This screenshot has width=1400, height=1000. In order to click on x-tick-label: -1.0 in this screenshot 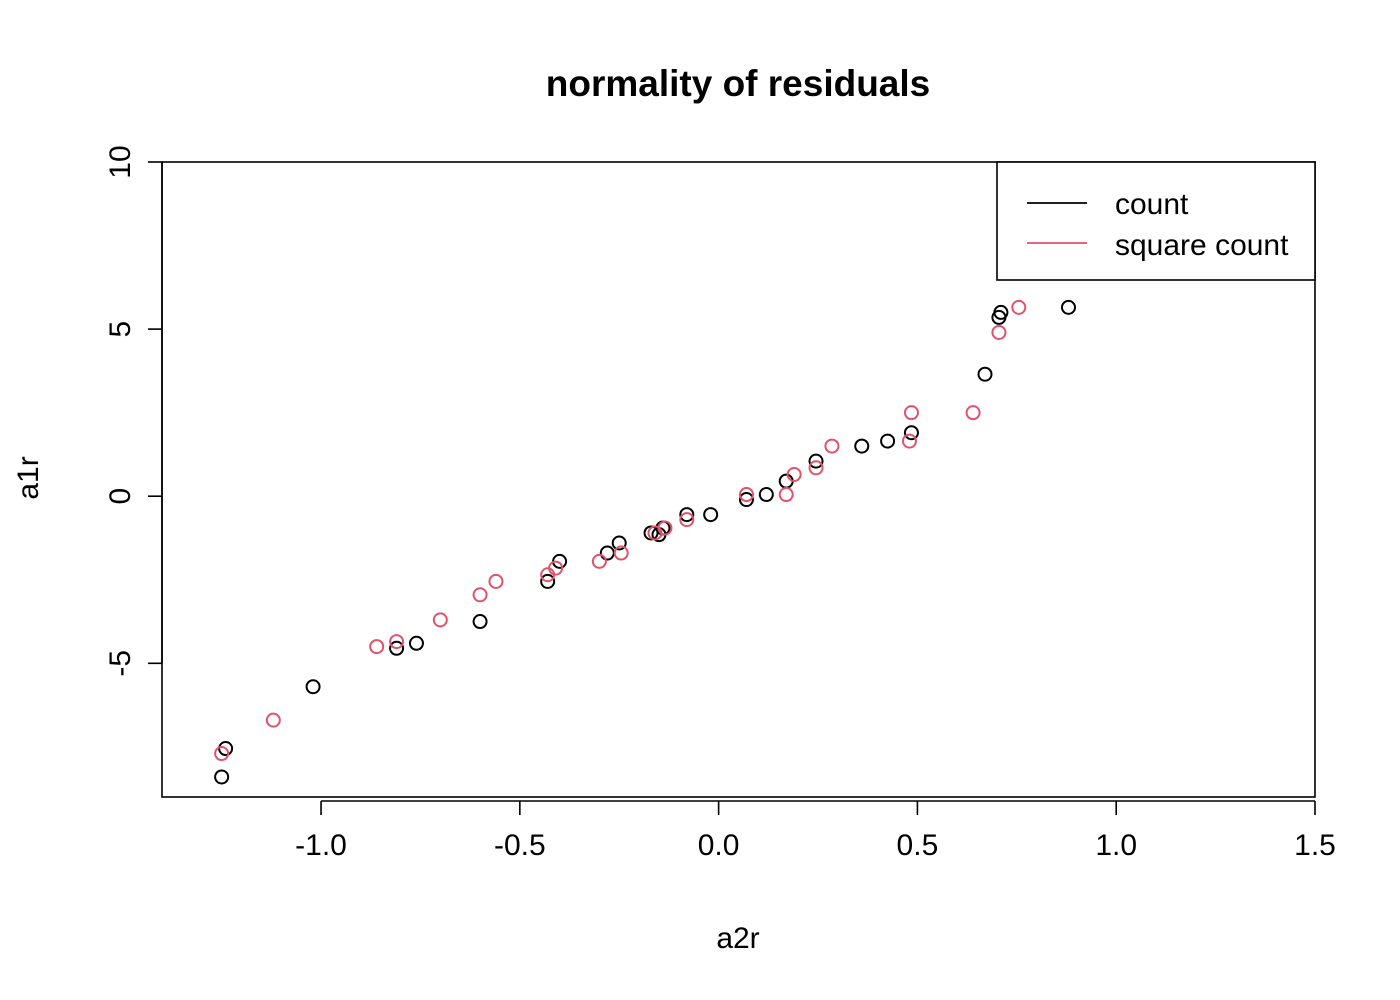, I will do `click(321, 845)`.